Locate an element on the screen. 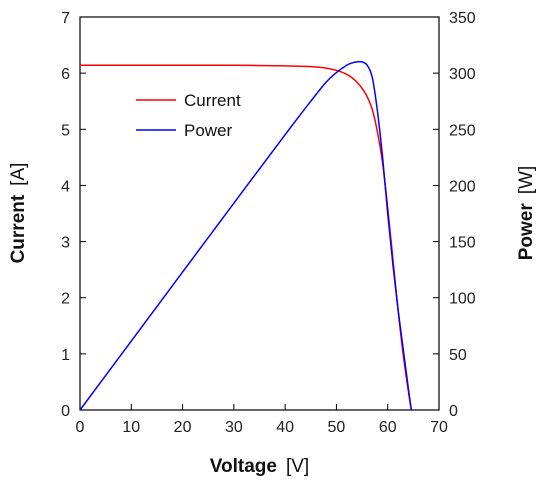  x-tick-label: 50 is located at coordinates (337, 427).